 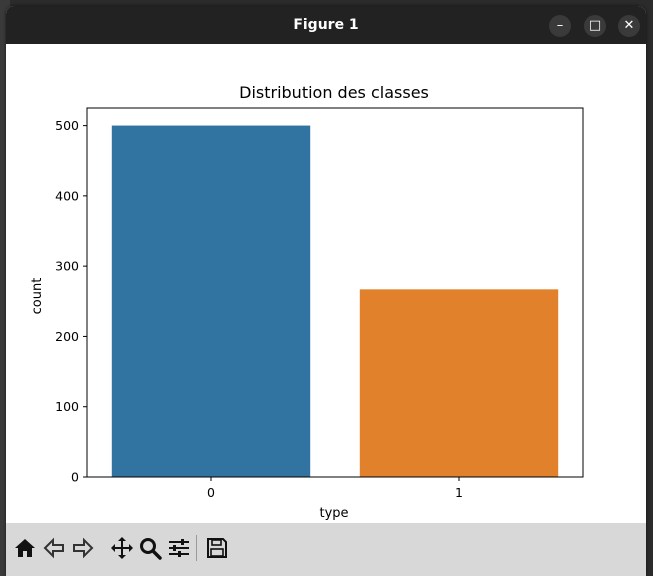 What do you see at coordinates (333, 513) in the screenshot?
I see `x-axis-label: type` at bounding box center [333, 513].